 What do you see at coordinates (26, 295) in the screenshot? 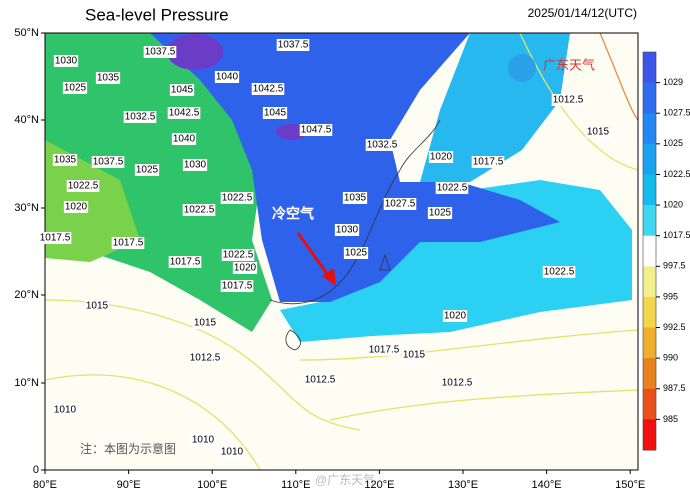
I see `lat-label: 20°N` at bounding box center [26, 295].